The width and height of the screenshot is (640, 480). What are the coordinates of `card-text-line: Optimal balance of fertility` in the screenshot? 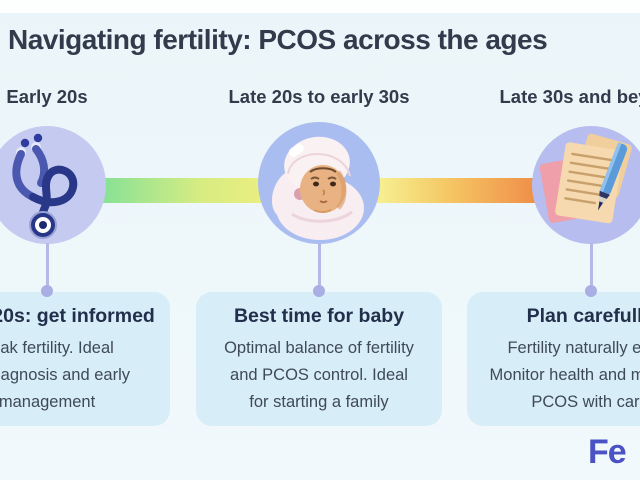 It's located at (319, 348).